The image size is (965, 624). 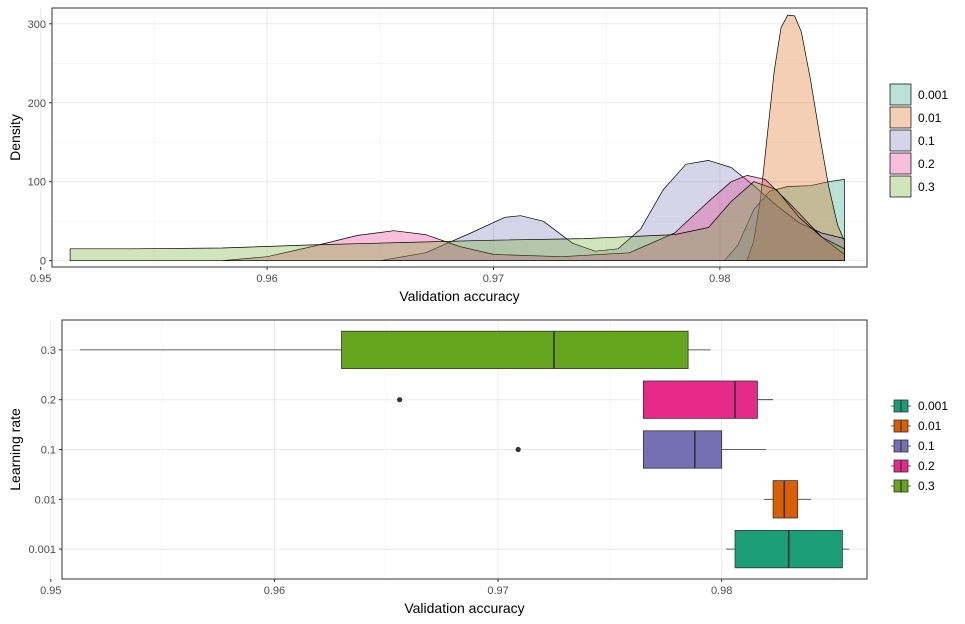 I want to click on y-tick-label: 0.001, so click(x=42, y=550).